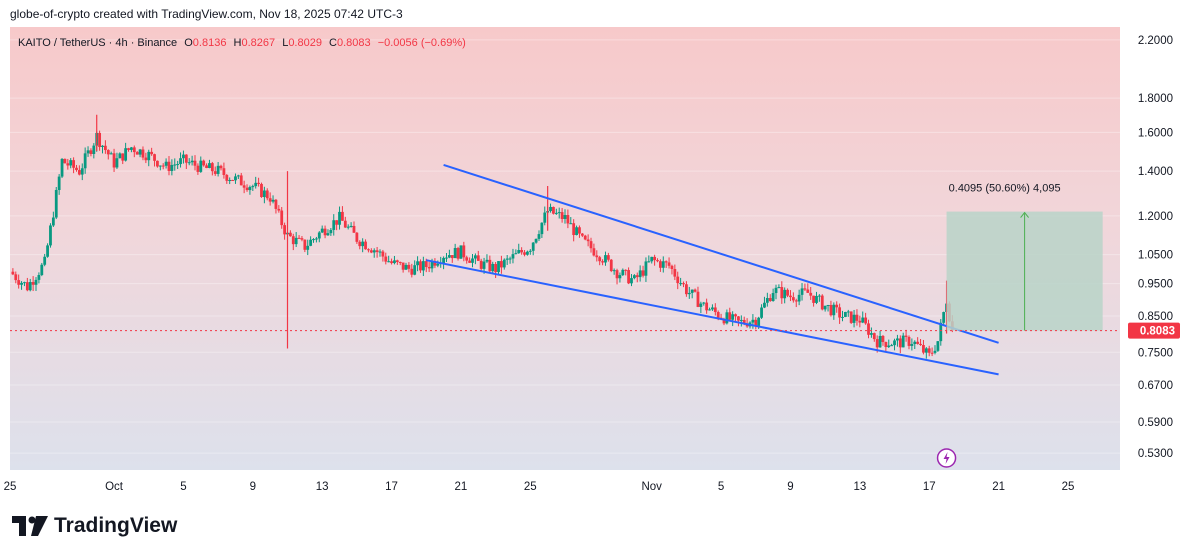 This screenshot has width=1200, height=560. Describe the element at coordinates (333, 43) in the screenshot. I see `close-label: C` at that location.